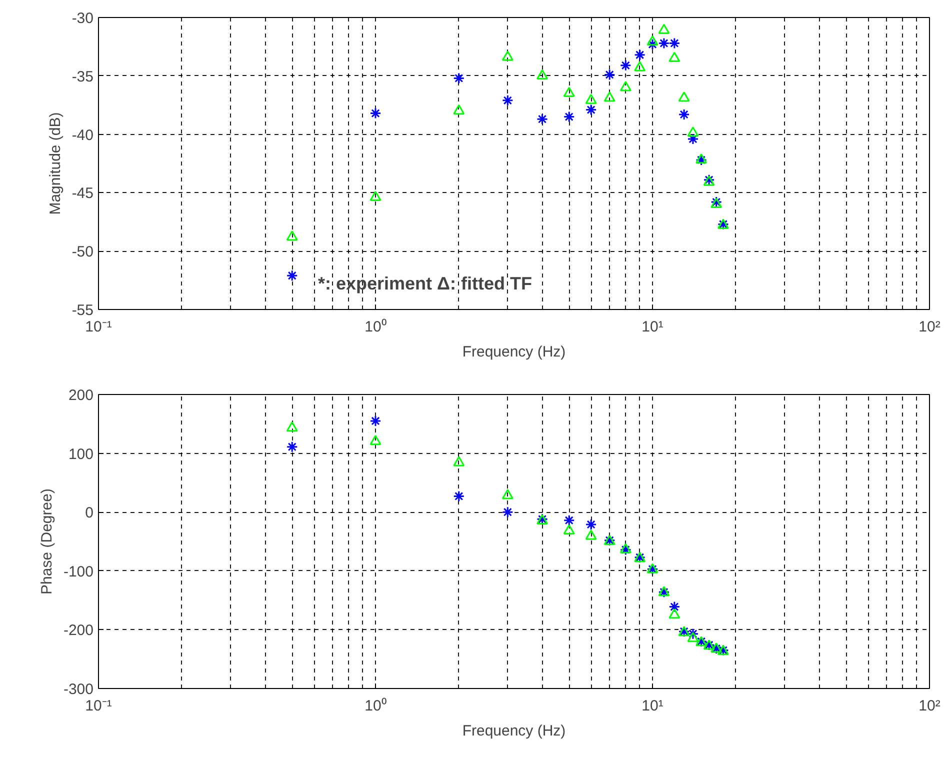 The width and height of the screenshot is (949, 758). Describe the element at coordinates (47, 541) in the screenshot. I see `y-axis-title: Phase (Degree)` at that location.